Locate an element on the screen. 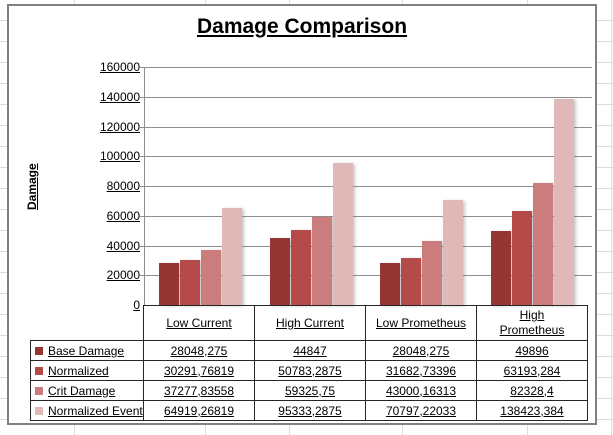 This screenshot has width=613, height=435. y-tick-label: 160000 is located at coordinates (119, 67).